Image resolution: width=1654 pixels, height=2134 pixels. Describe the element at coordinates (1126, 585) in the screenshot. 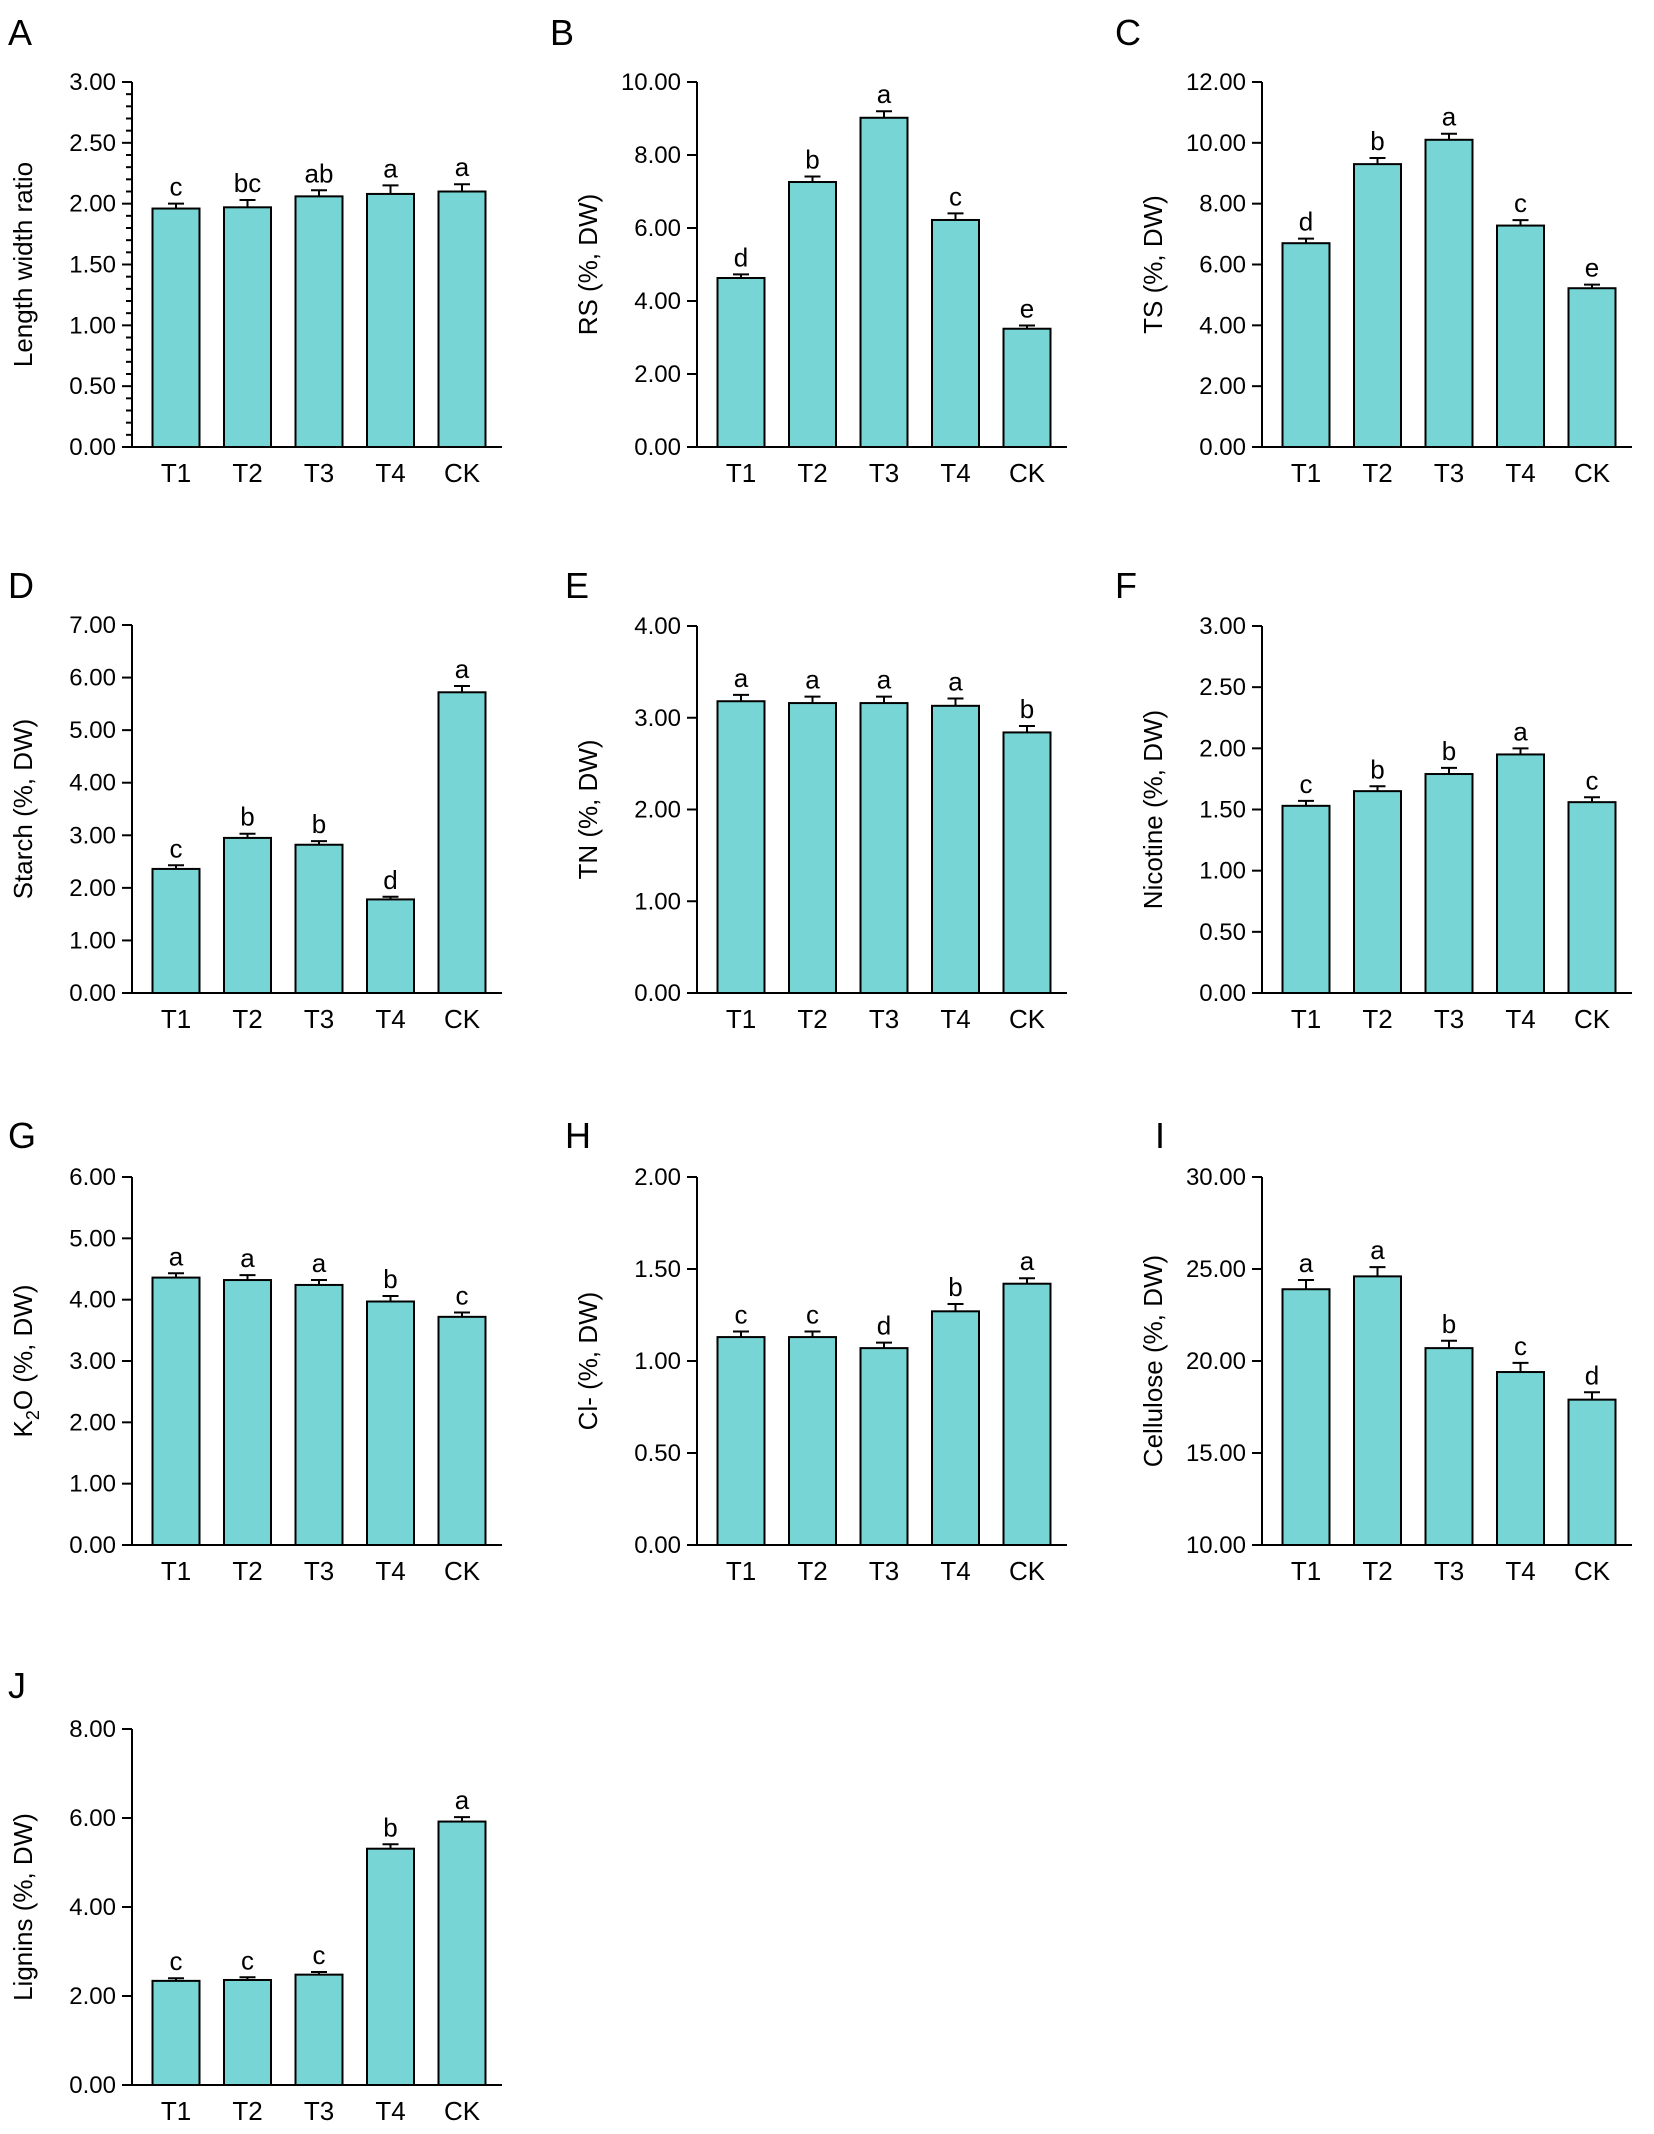

I see `panel-label: F` at that location.